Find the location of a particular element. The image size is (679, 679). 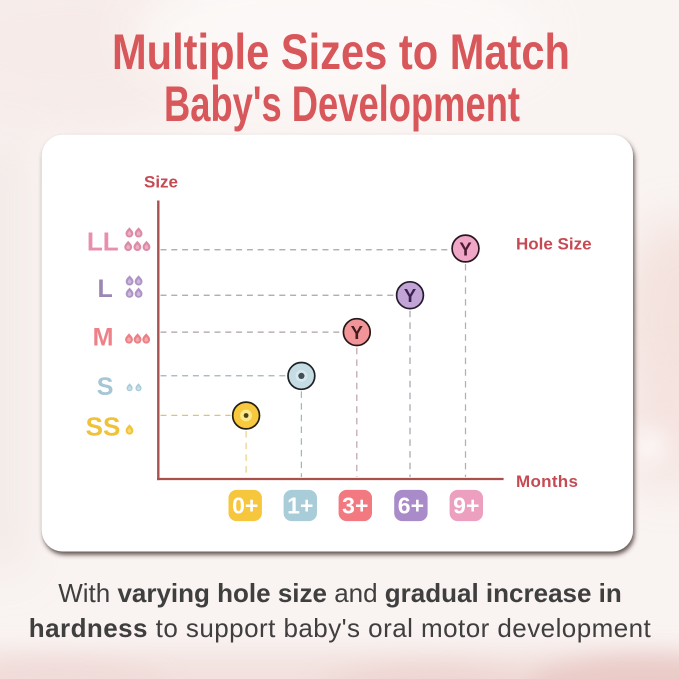

svg-text: Baby's Development is located at coordinates (342, 104).